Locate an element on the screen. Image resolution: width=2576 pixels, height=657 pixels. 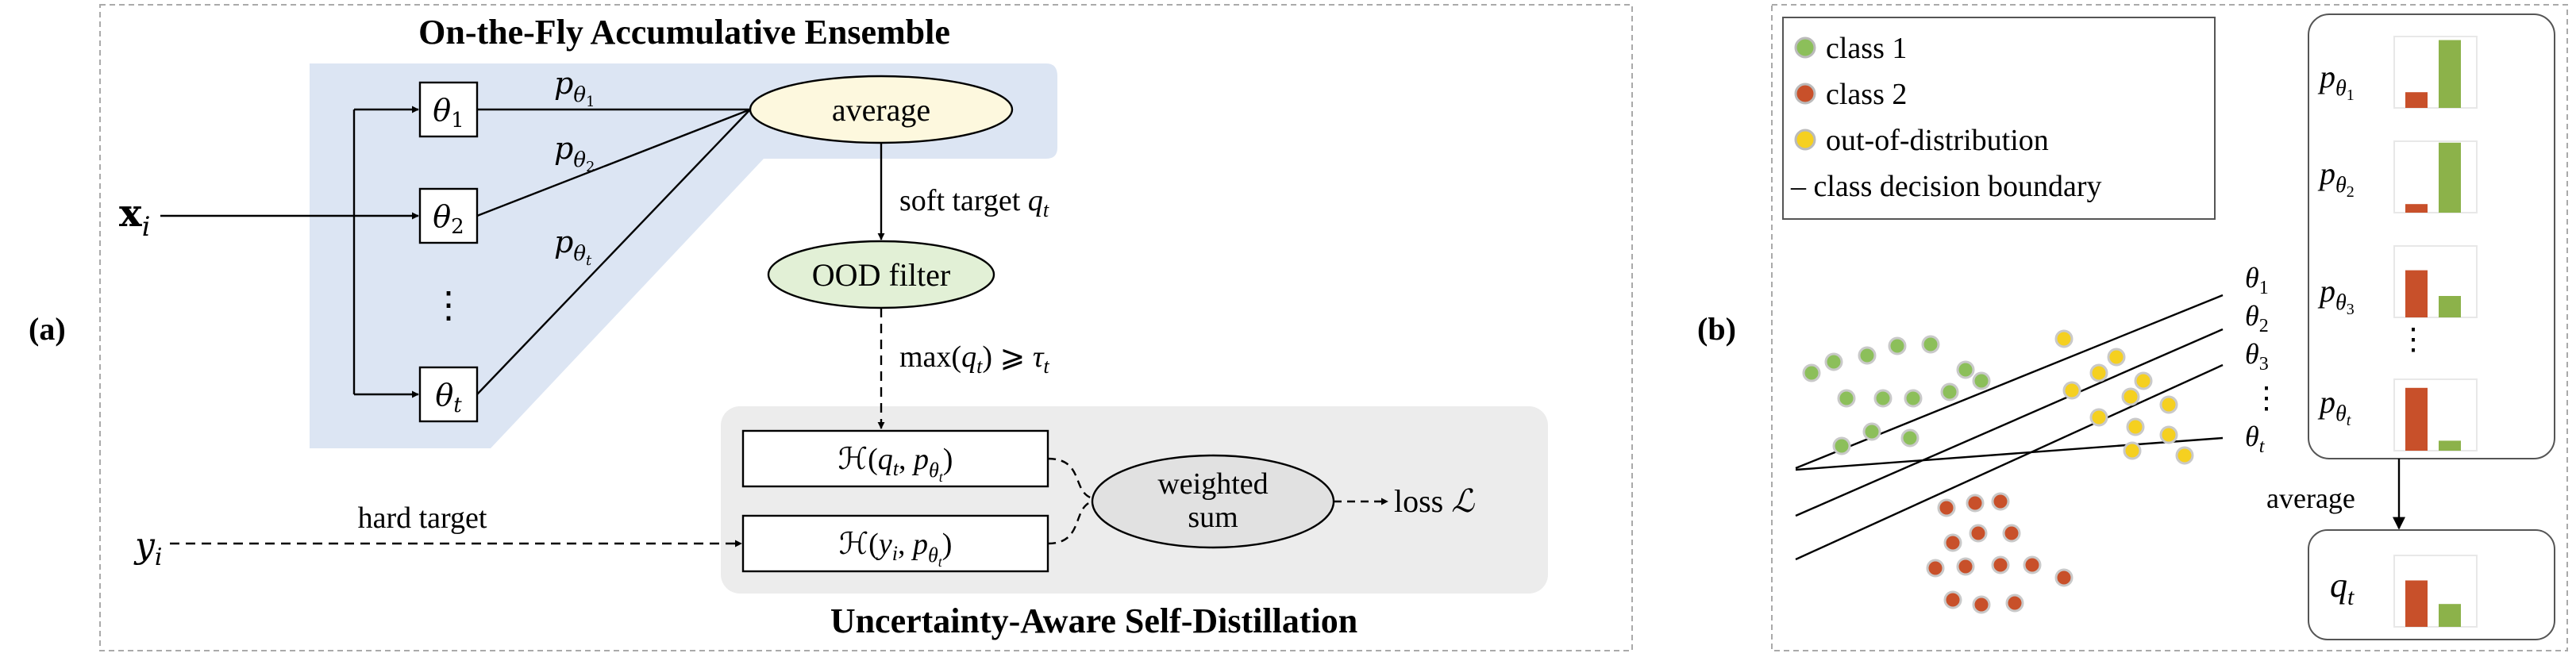
bar-class2-target is located at coordinates (2450, 615).